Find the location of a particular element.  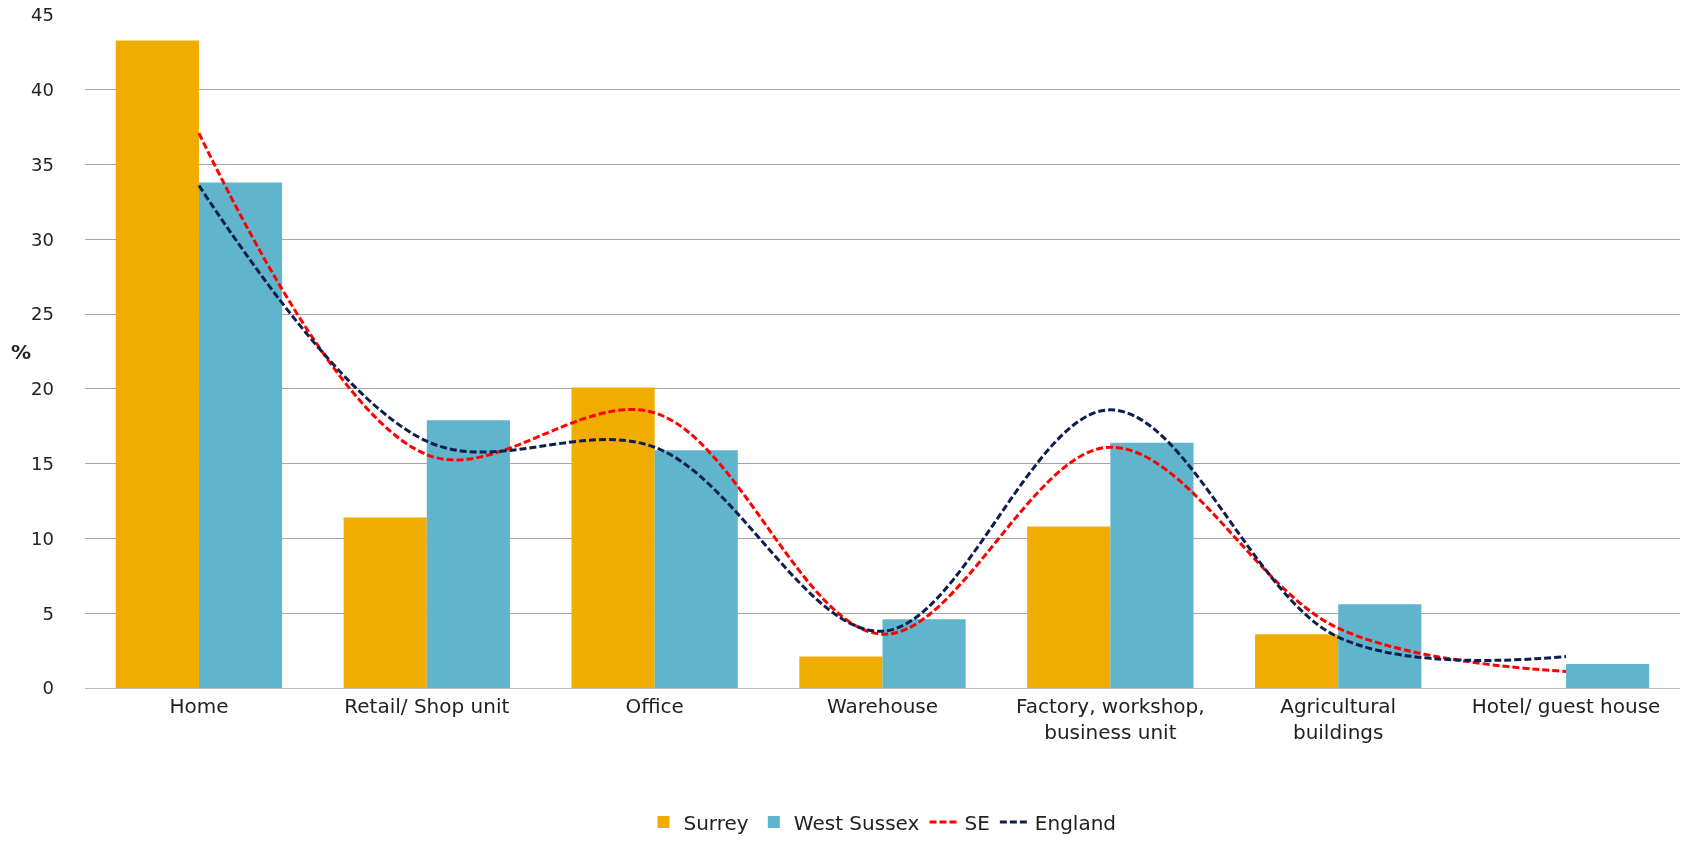

y-tick-label: 20 is located at coordinates (42, 389).